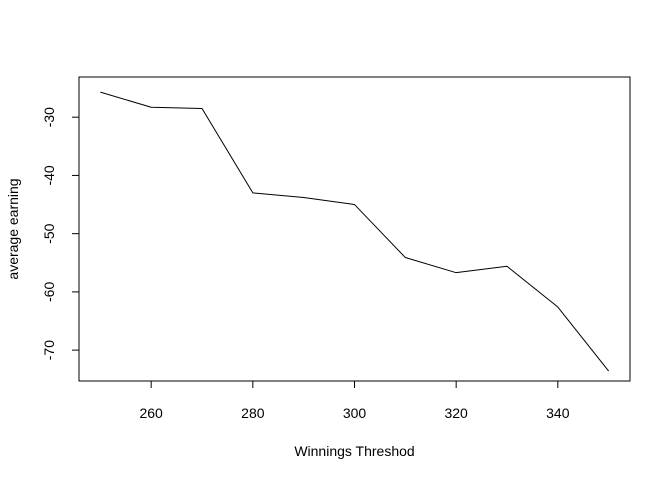  I want to click on y-axis-label: average earning, so click(13, 228).